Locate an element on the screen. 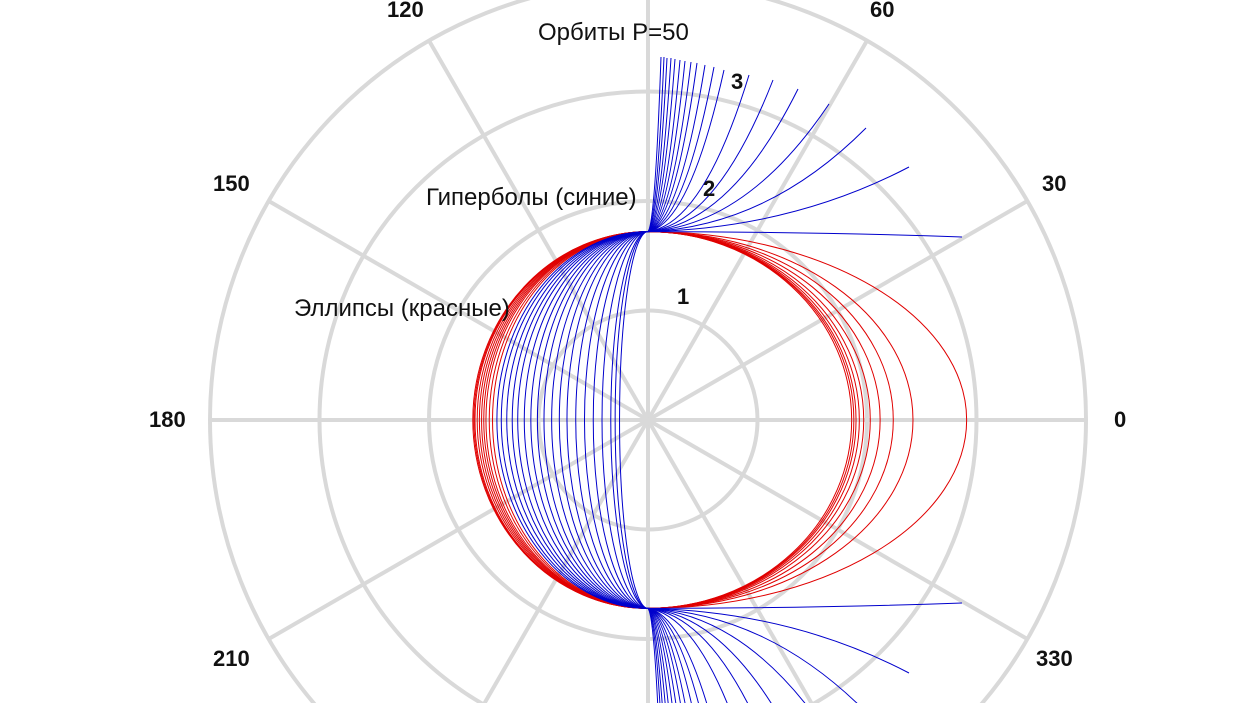 Image resolution: width=1250 pixels, height=703 pixels. angle-tick-180: 180 is located at coordinates (167, 419).